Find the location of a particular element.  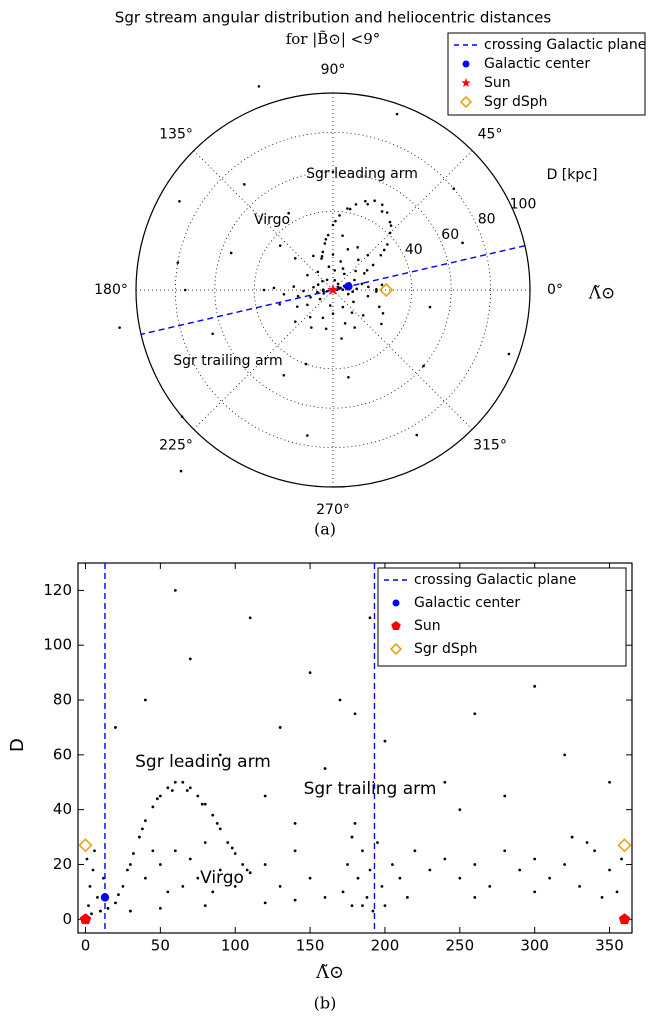

x-tick-label: 0 is located at coordinates (86, 946).